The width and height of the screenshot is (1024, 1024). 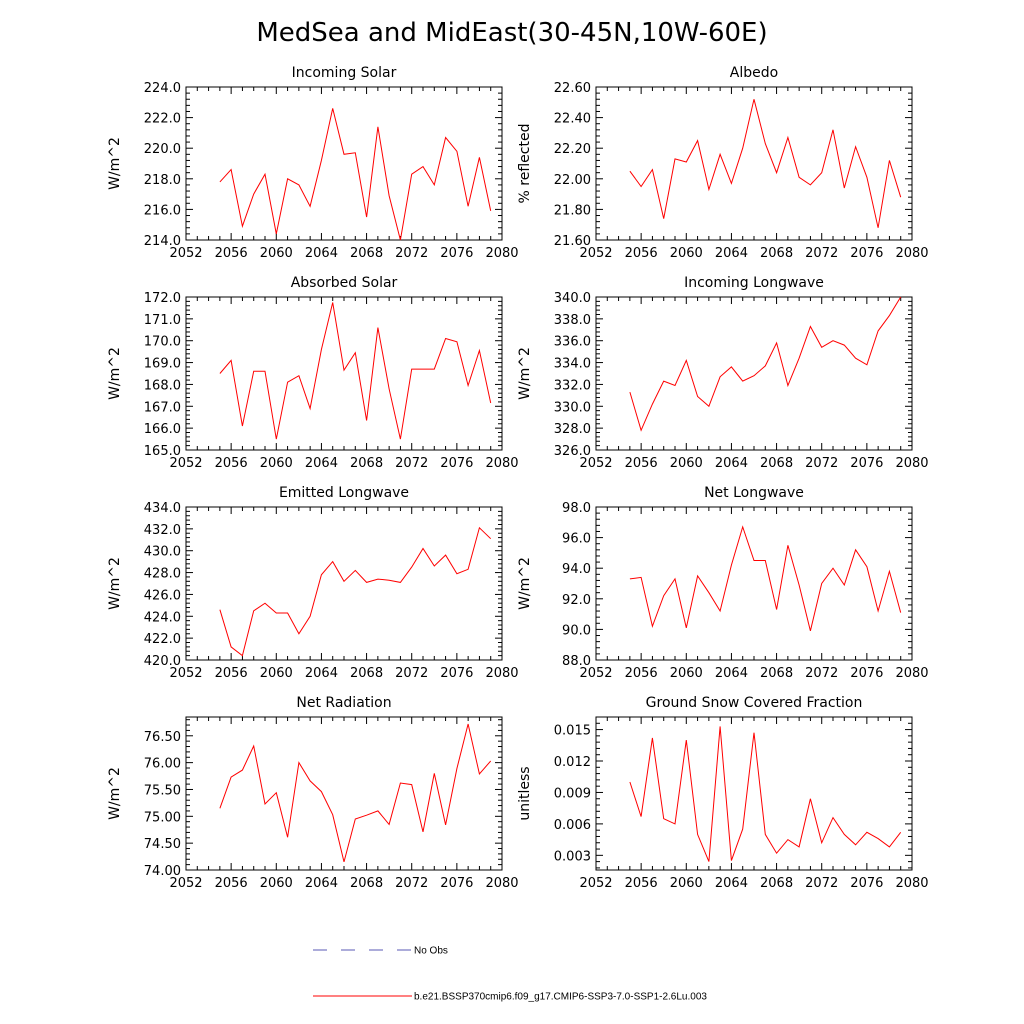 What do you see at coordinates (754, 73) in the screenshot?
I see `panel-title: Albedo` at bounding box center [754, 73].